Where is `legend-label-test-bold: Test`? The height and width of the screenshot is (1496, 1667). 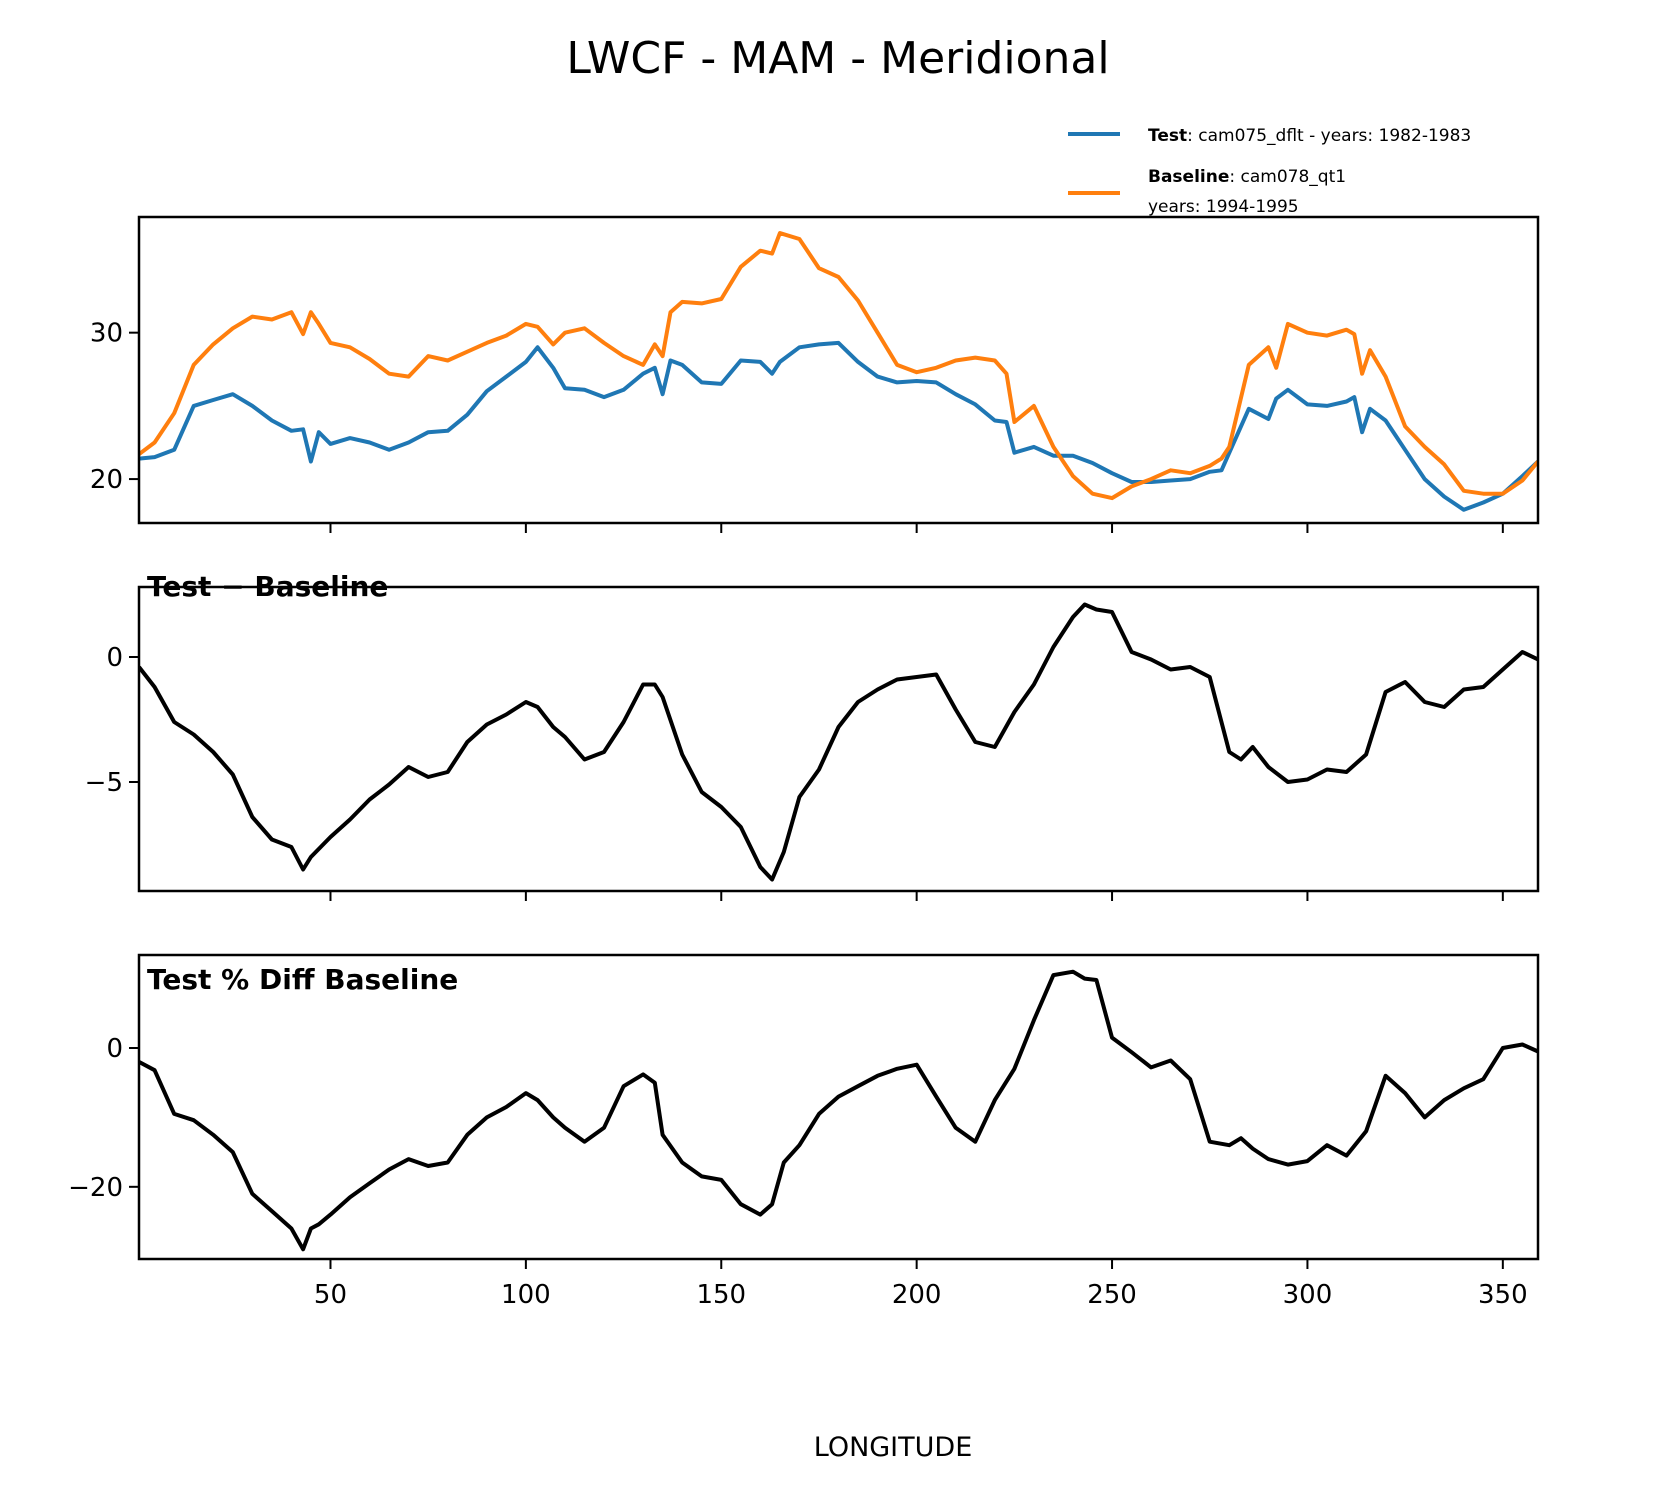 legend-label-test-bold: Test is located at coordinates (1167, 136).